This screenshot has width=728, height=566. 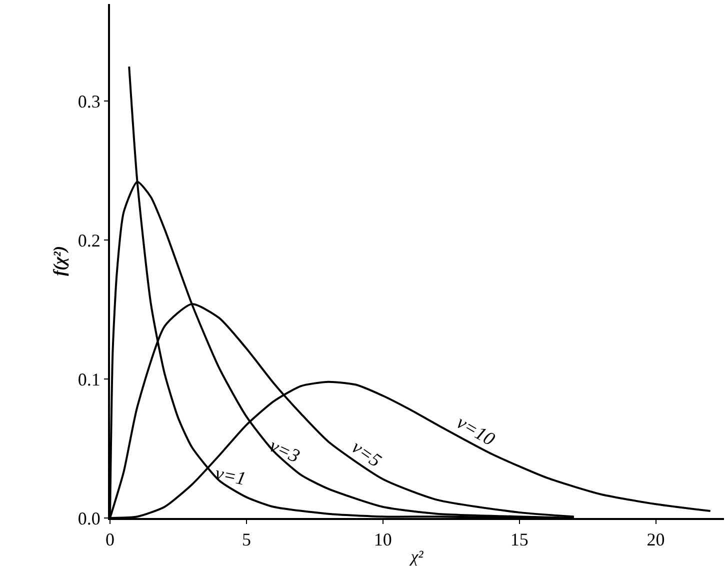 What do you see at coordinates (59, 261) in the screenshot?
I see `y-axis-title: f(χ²)` at bounding box center [59, 261].